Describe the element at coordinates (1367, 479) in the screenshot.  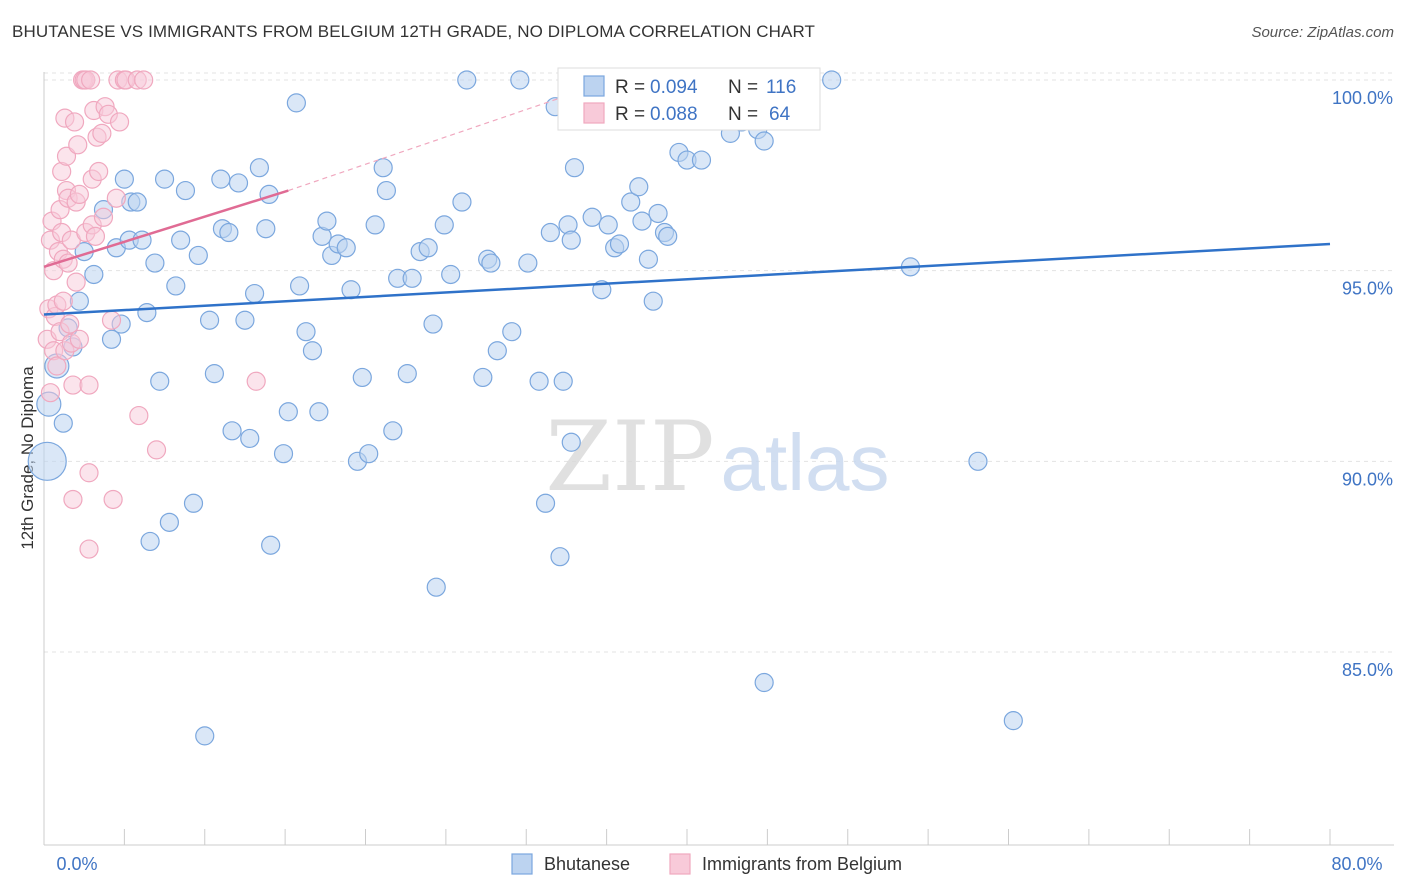
I see `y-tick-label-2: 90.0%` at that location.